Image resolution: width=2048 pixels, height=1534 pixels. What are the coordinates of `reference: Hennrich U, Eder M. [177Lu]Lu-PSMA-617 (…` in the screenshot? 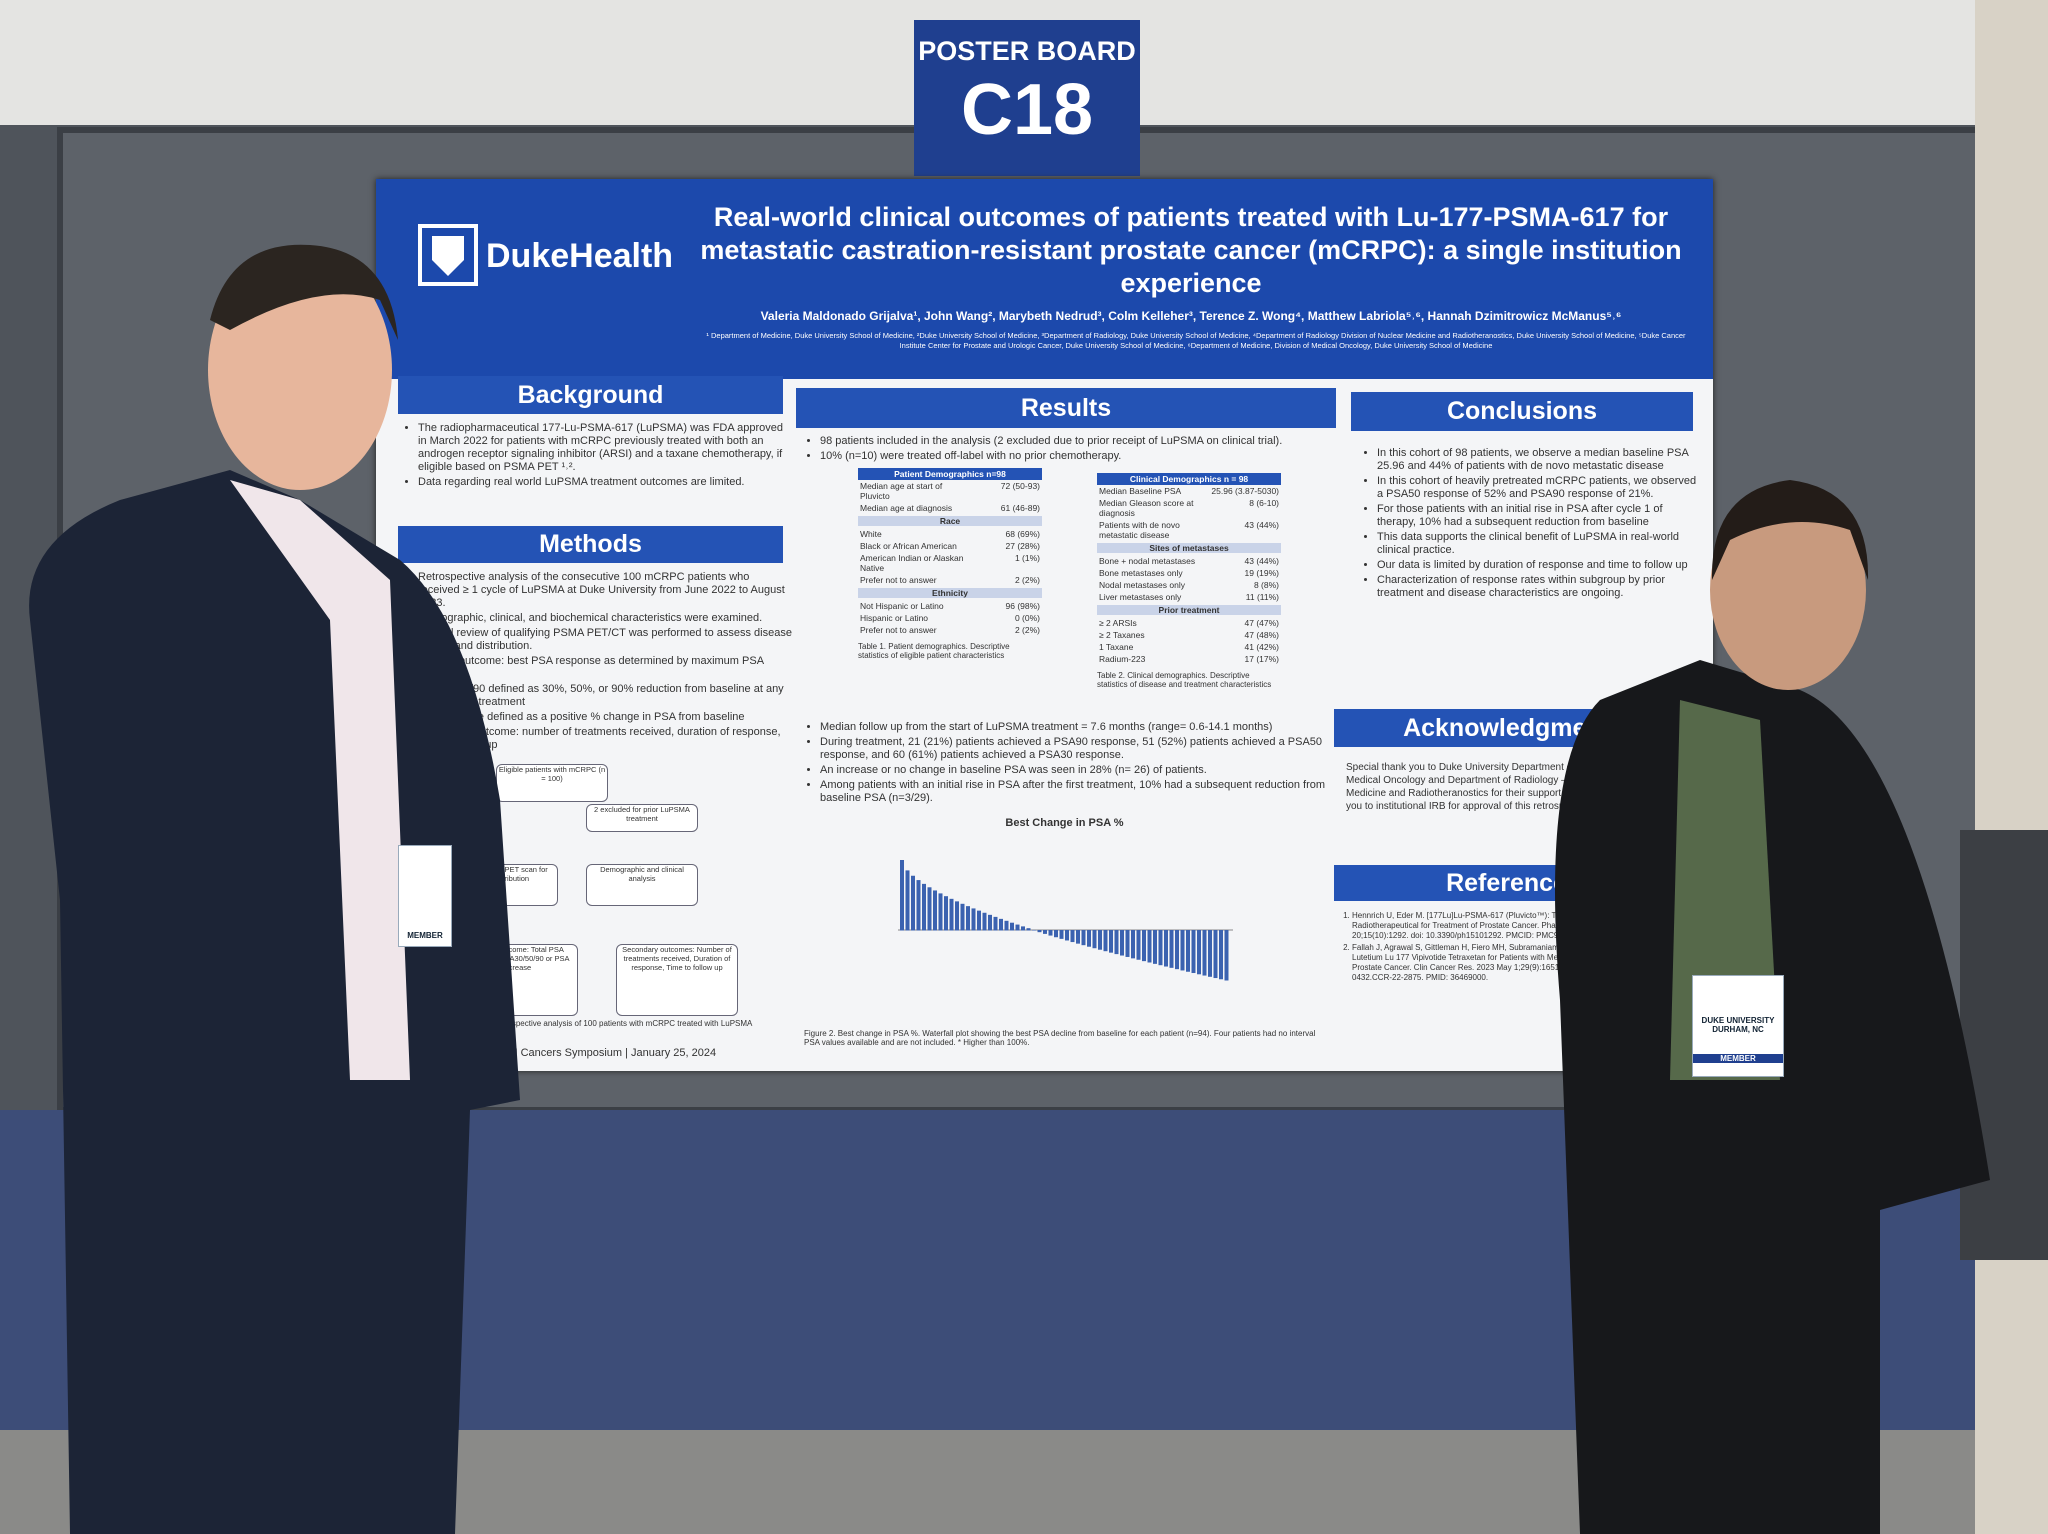 It's located at (1517, 926).